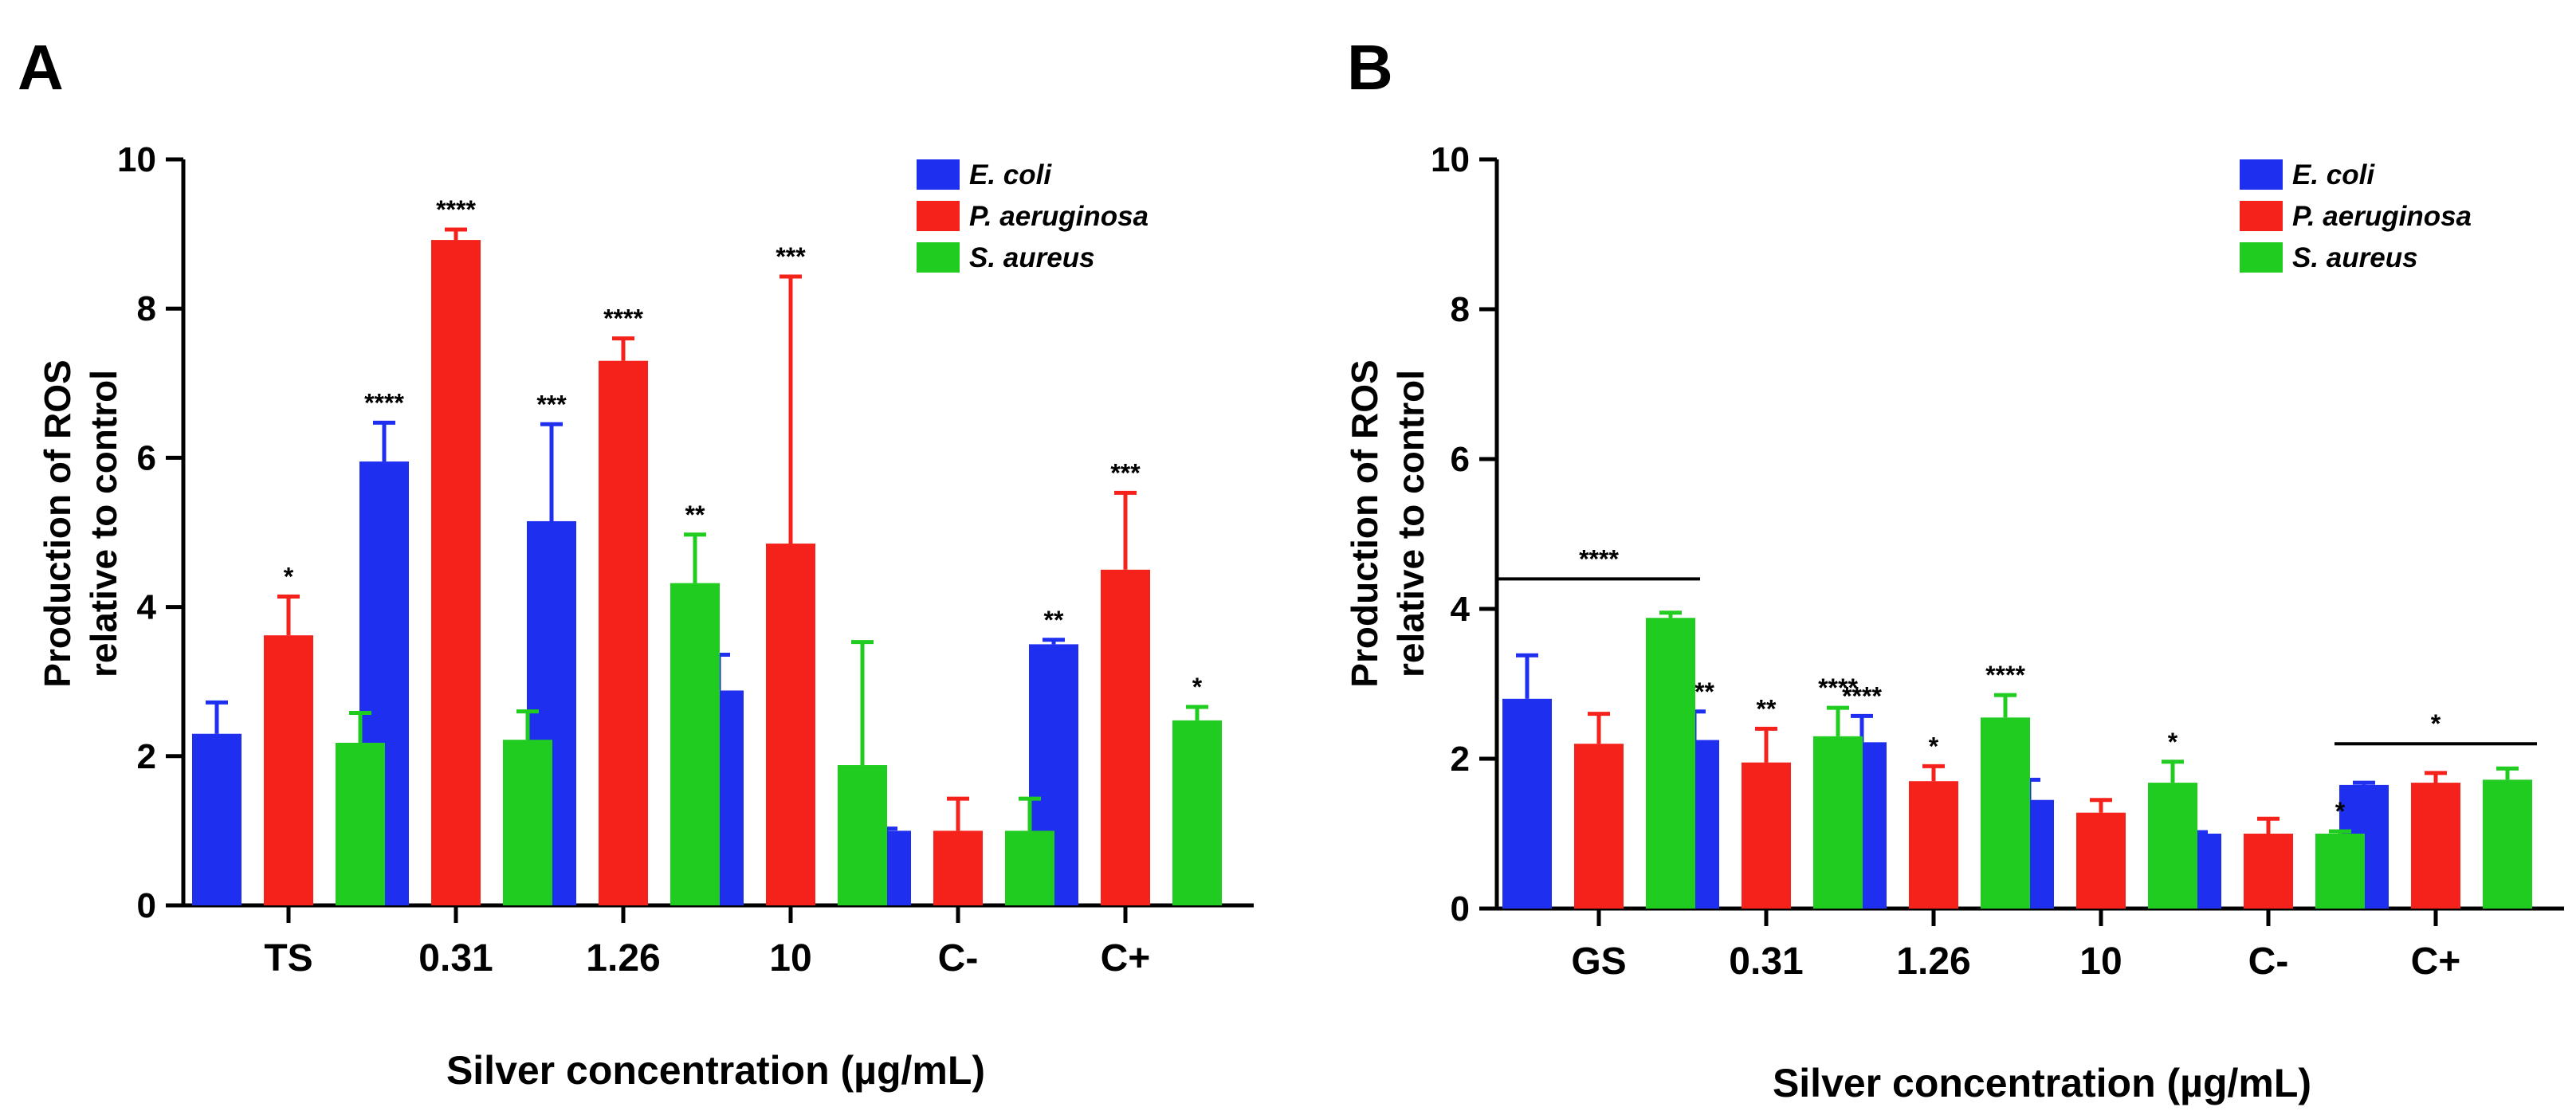  What do you see at coordinates (1599, 558) in the screenshot?
I see `group-annotation-label: ****` at bounding box center [1599, 558].